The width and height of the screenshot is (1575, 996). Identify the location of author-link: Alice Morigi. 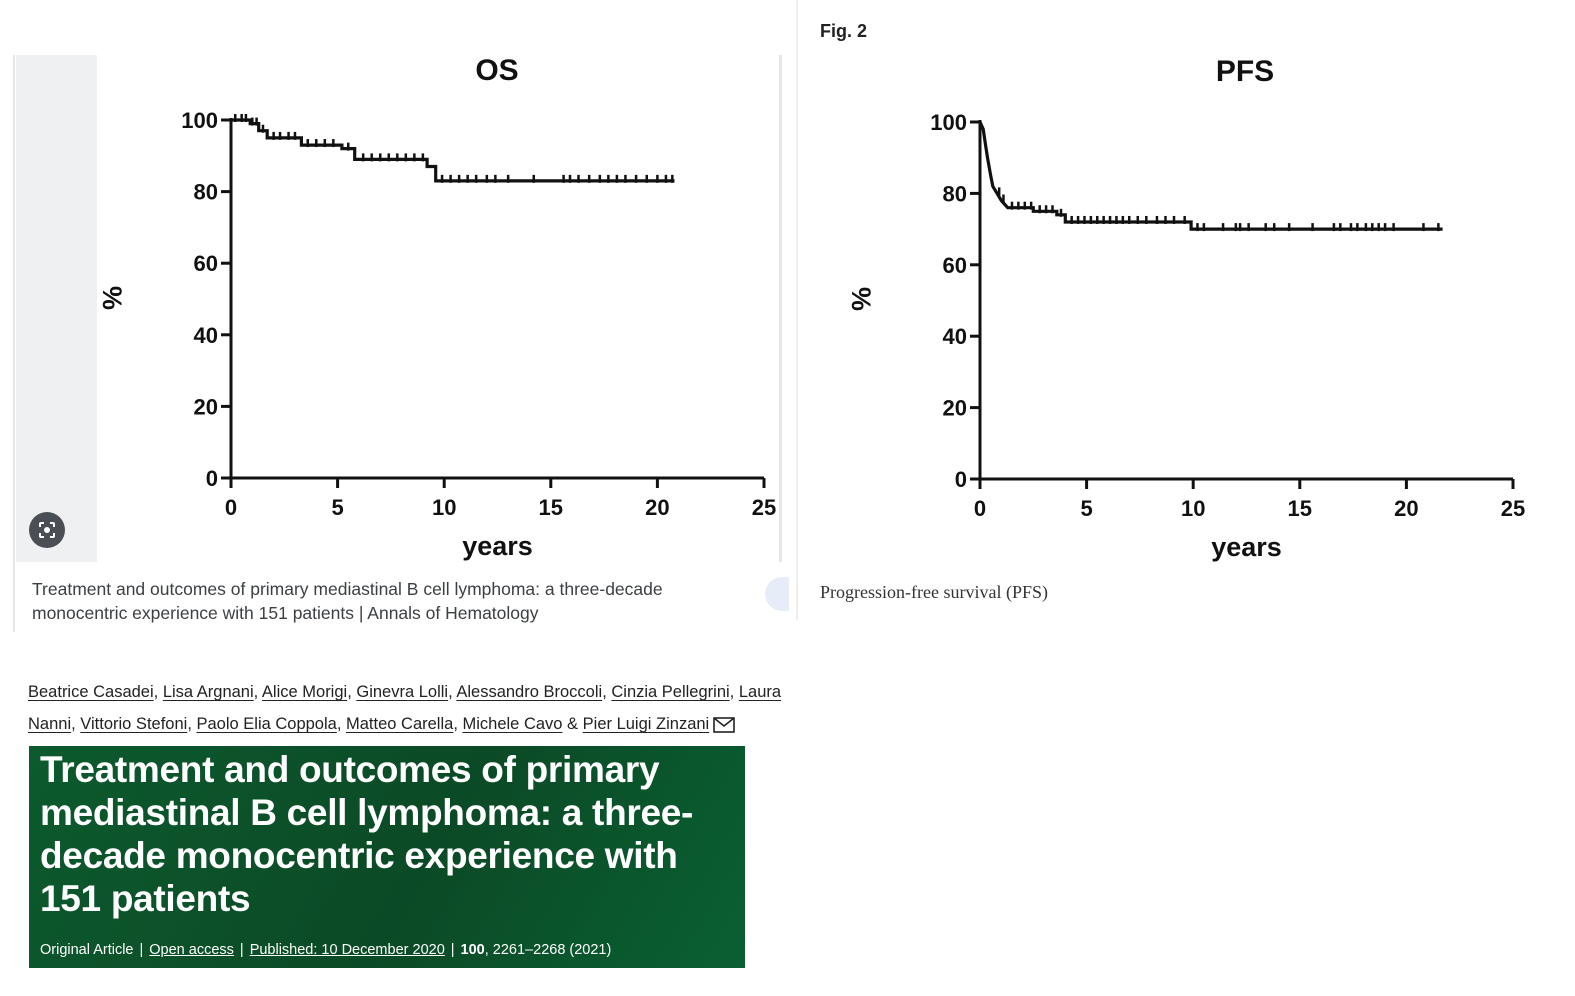
(304, 692).